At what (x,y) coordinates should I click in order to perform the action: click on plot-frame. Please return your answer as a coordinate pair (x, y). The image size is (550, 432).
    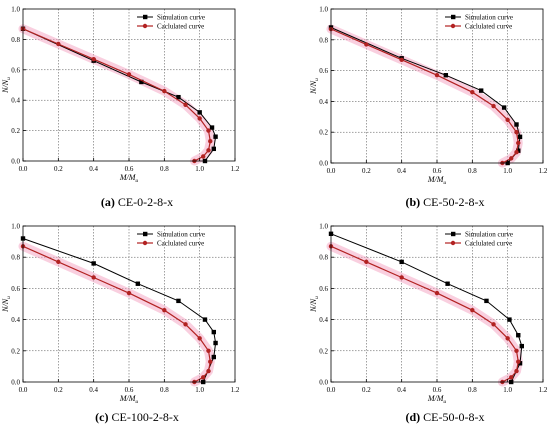
    Looking at the image, I should click on (437, 86).